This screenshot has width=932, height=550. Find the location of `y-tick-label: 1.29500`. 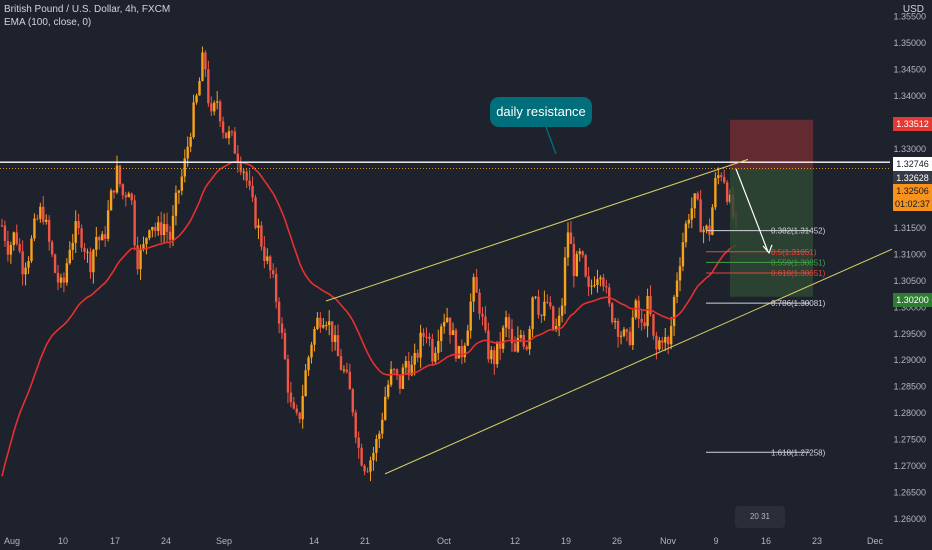

y-tick-label: 1.29500 is located at coordinates (909, 334).